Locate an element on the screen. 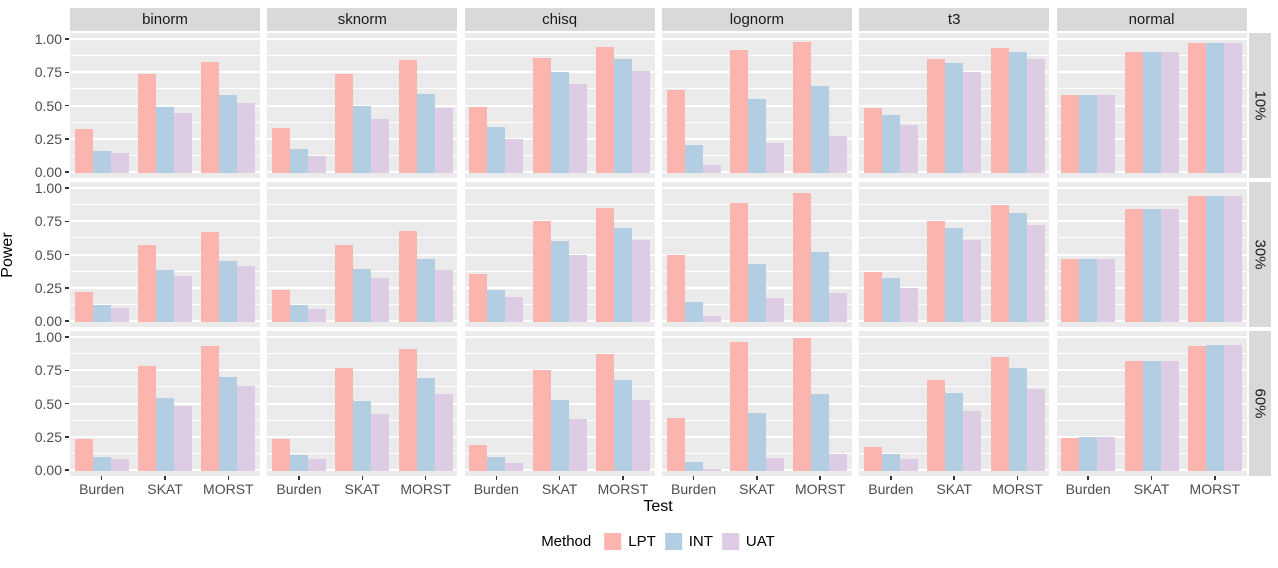 This screenshot has width=1278, height=568. bar-sknorm-10pct-MORST-INT is located at coordinates (425, 133).